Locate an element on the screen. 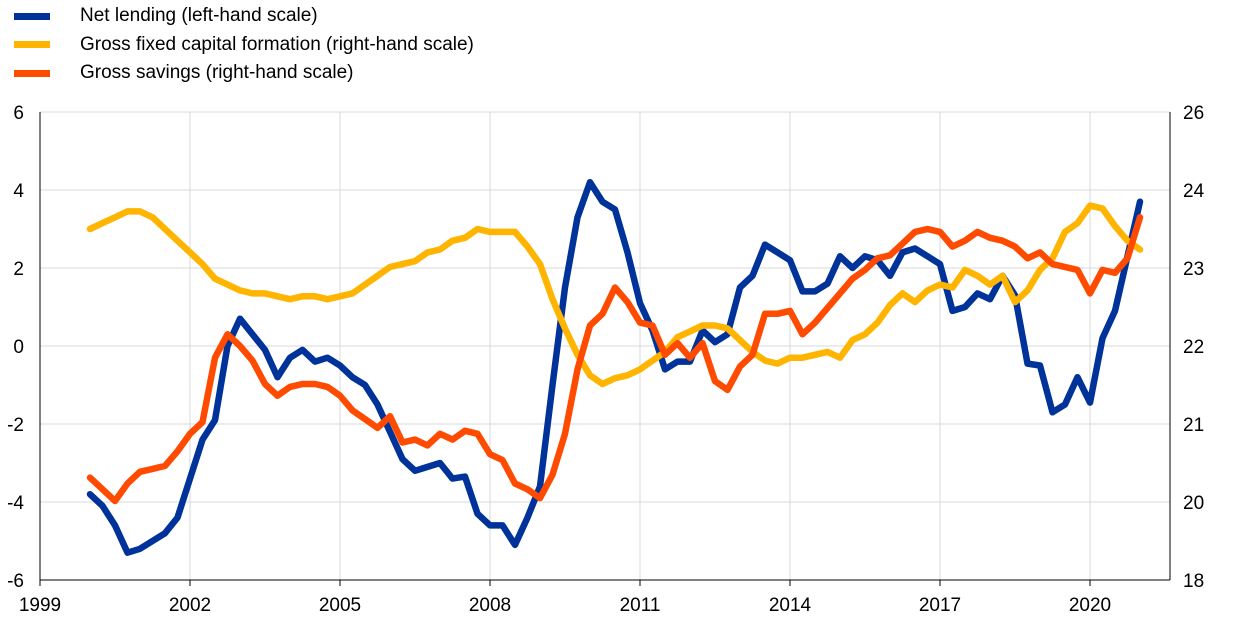  y-right-tick-label: 23 is located at coordinates (1193, 269).